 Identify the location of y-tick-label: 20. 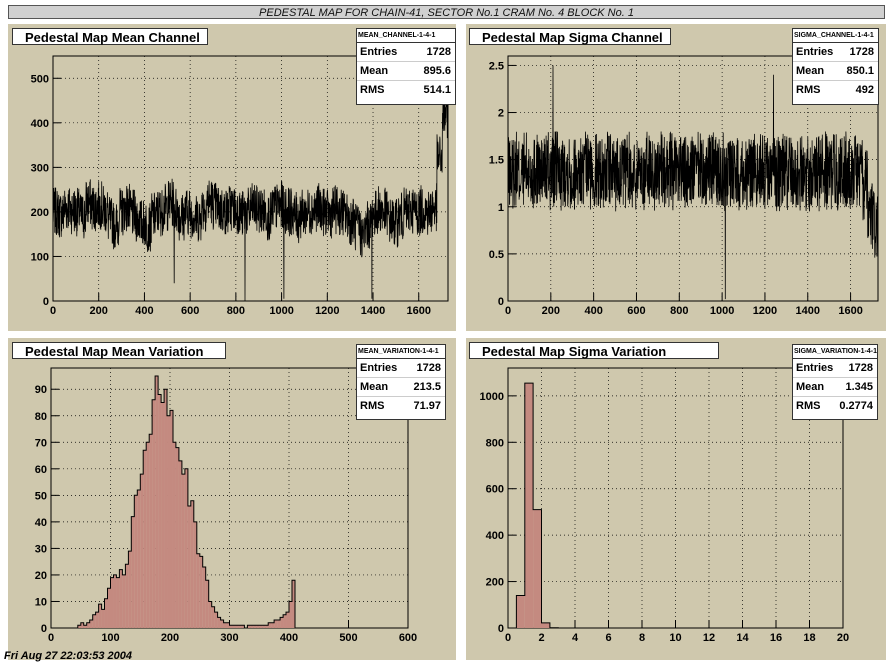
(41, 576).